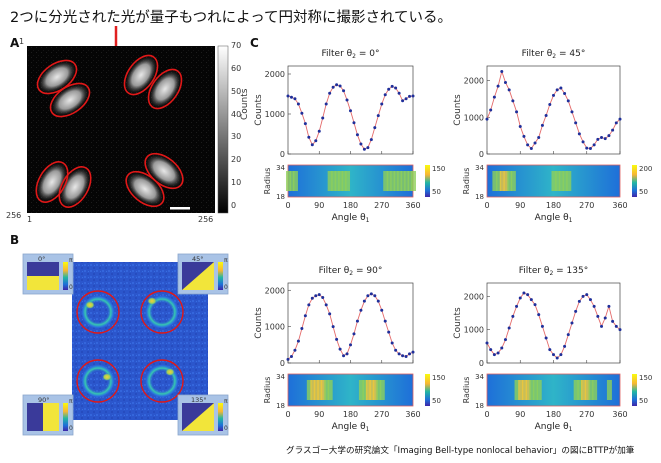 Image resolution: width=661 pixels, height=463 pixels. I want to click on panel-a-image, so click(121, 129).